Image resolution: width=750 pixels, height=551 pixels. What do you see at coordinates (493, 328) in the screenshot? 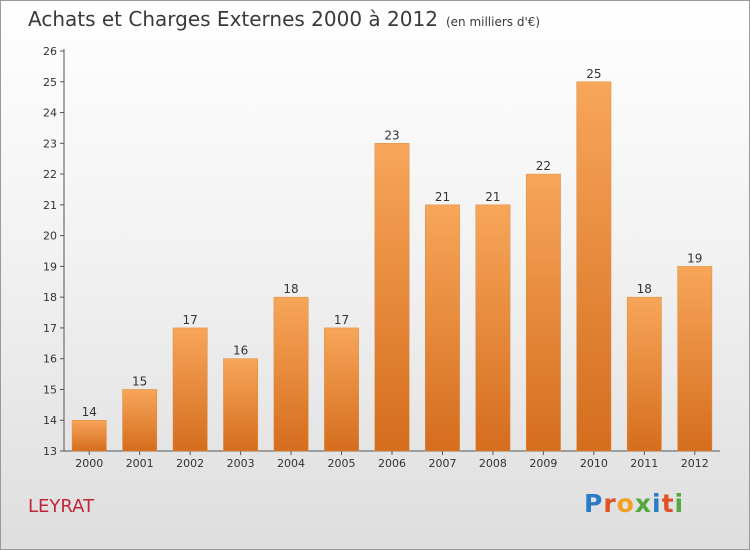
I see `bar-2008` at bounding box center [493, 328].